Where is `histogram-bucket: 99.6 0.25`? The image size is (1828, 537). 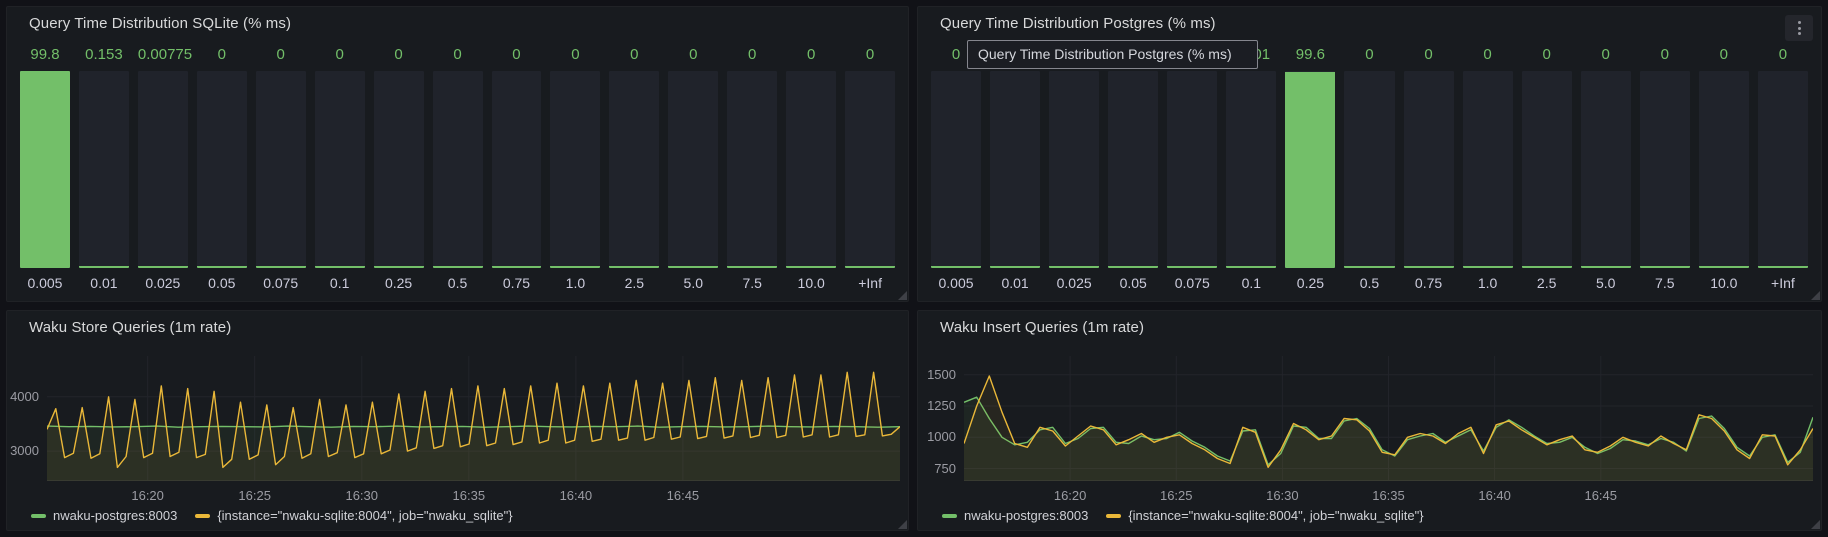
histogram-bucket: 99.6 0.25 is located at coordinates (1310, 169).